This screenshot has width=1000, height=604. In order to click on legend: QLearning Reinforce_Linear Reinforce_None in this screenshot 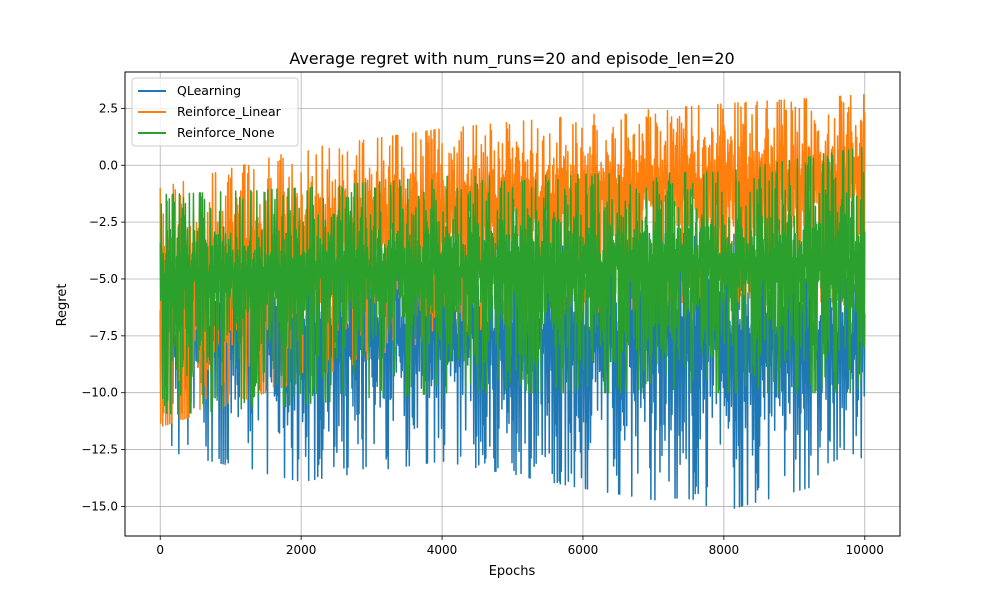, I will do `click(215, 112)`.